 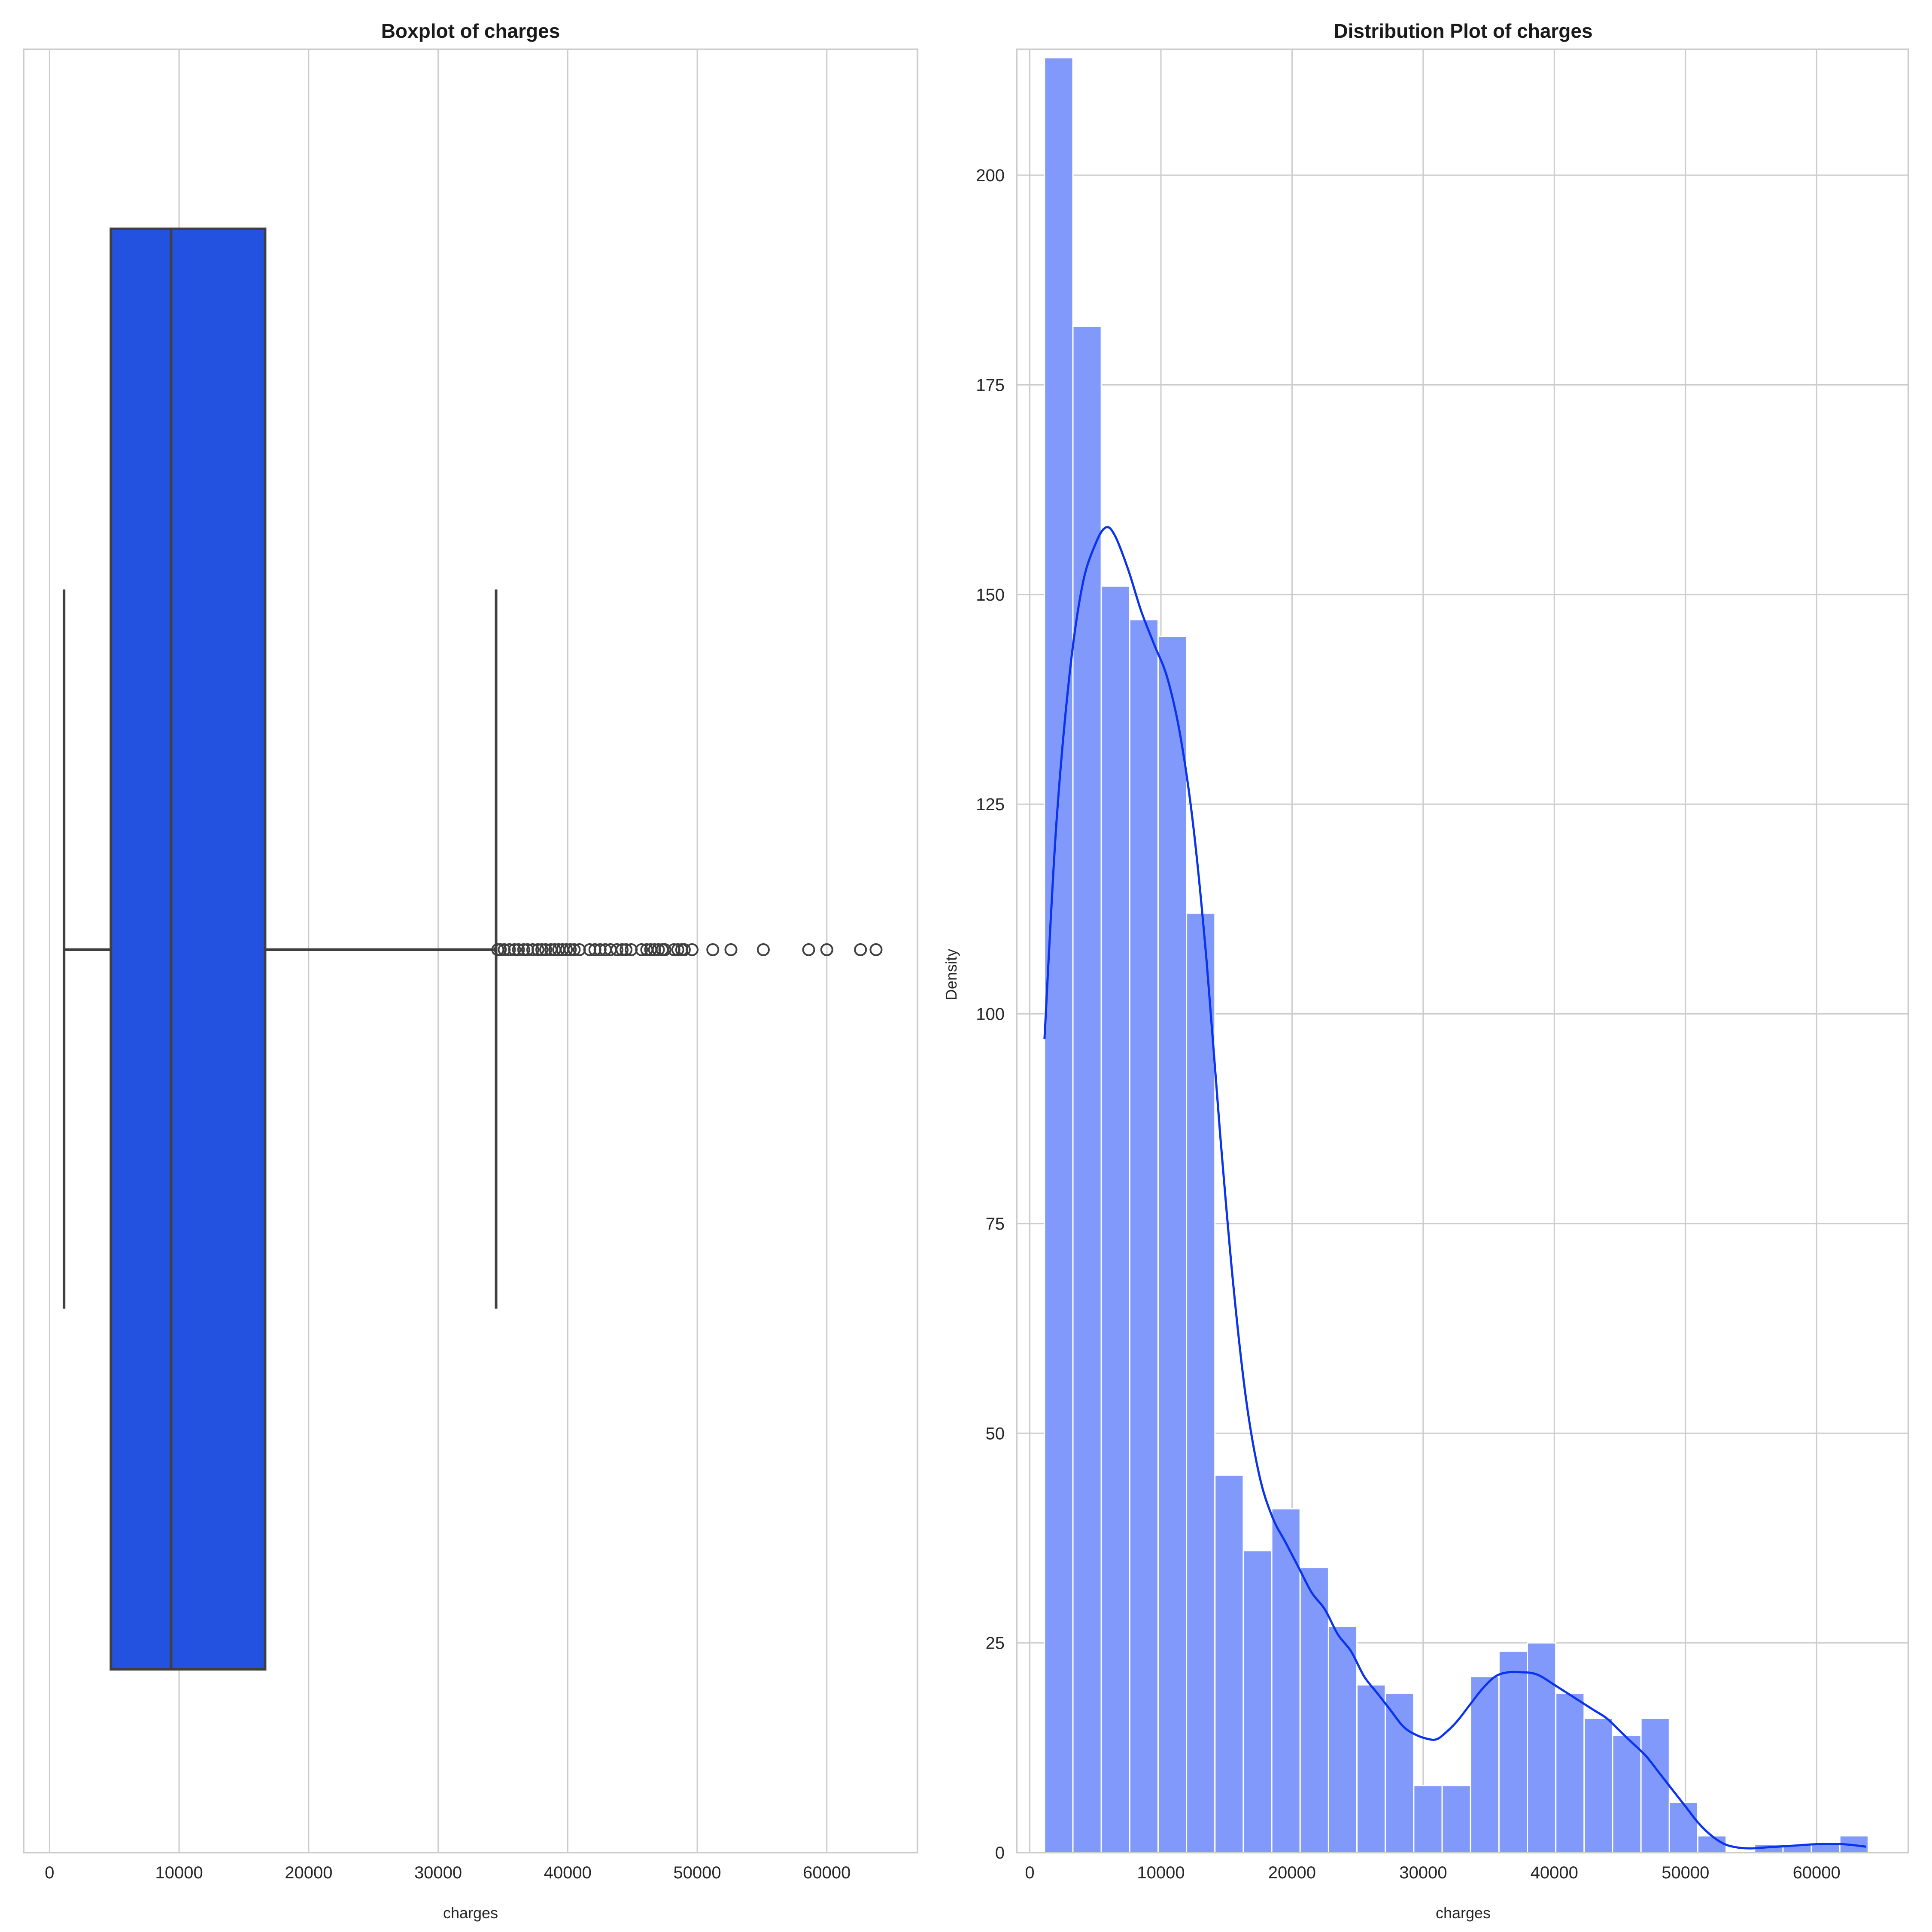 I want to click on boxplot-x-ticks: 0 10000 20000 30000 40000 50000 60000, so click(x=448, y=1872).